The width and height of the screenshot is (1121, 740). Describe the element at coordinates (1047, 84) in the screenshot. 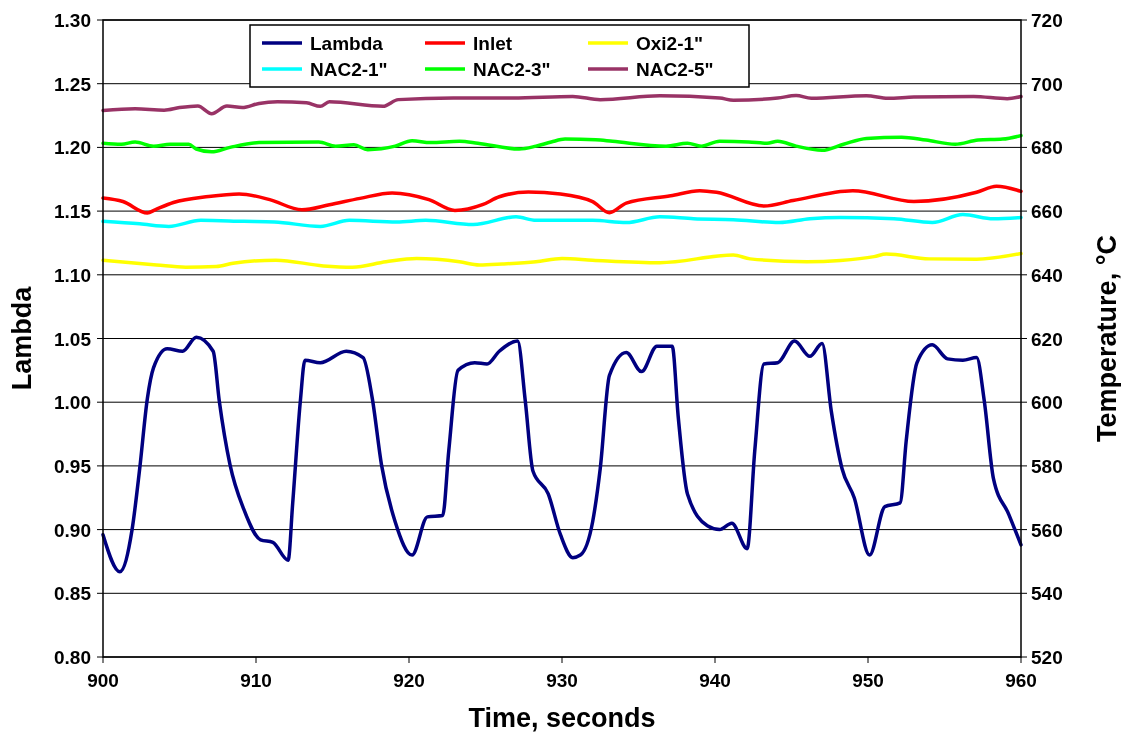

I see `y2-tick-label: 700` at that location.